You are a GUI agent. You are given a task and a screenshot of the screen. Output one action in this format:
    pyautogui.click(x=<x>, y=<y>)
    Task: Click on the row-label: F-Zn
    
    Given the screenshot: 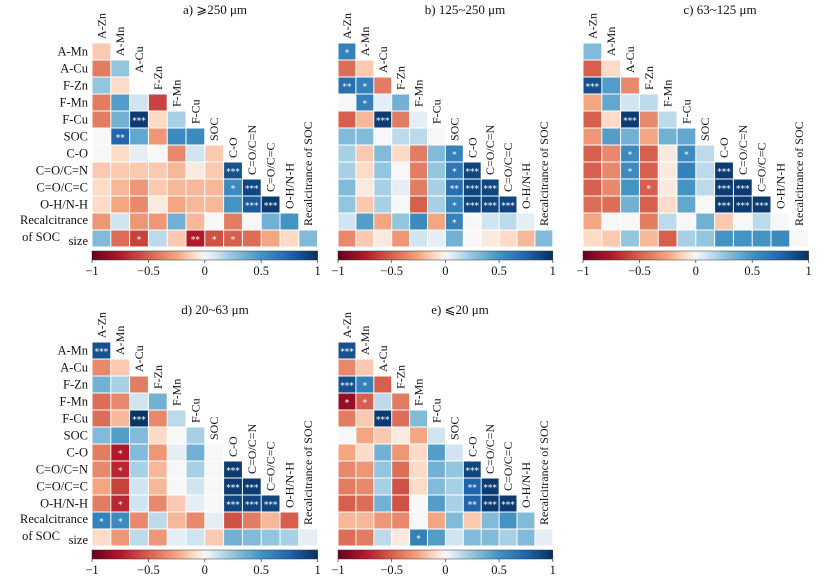 What is the action you would take?
    pyautogui.click(x=76, y=86)
    